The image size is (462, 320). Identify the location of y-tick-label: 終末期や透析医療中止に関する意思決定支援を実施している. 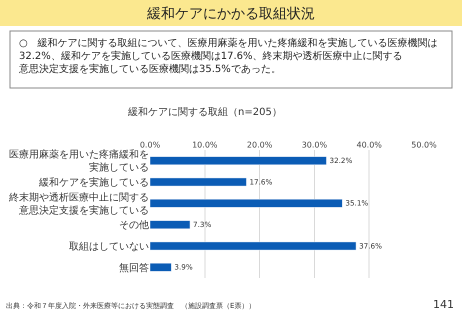
(78, 203).